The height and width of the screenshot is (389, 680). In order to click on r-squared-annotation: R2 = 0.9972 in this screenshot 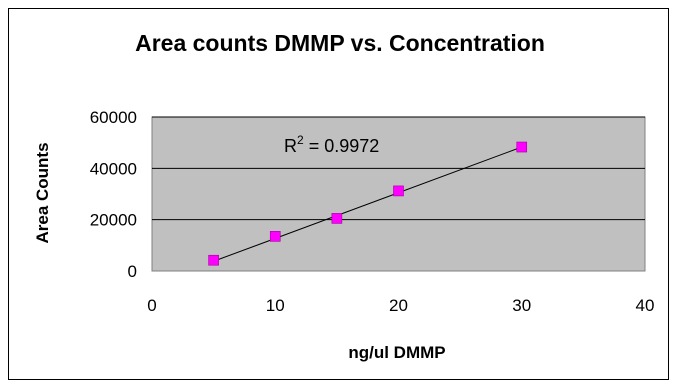, I will do `click(331, 144)`.